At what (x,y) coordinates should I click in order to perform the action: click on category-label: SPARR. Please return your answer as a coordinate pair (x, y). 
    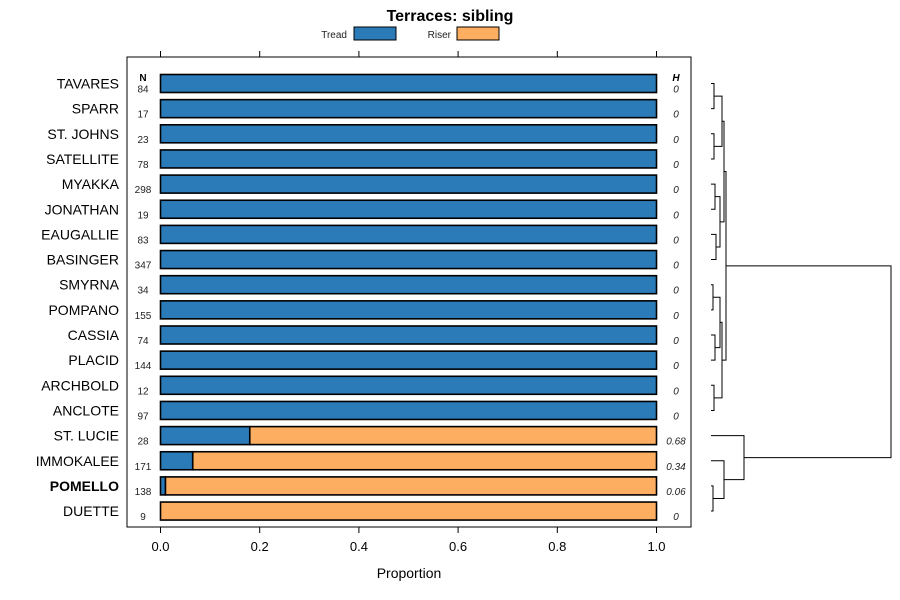
    Looking at the image, I should click on (95, 109).